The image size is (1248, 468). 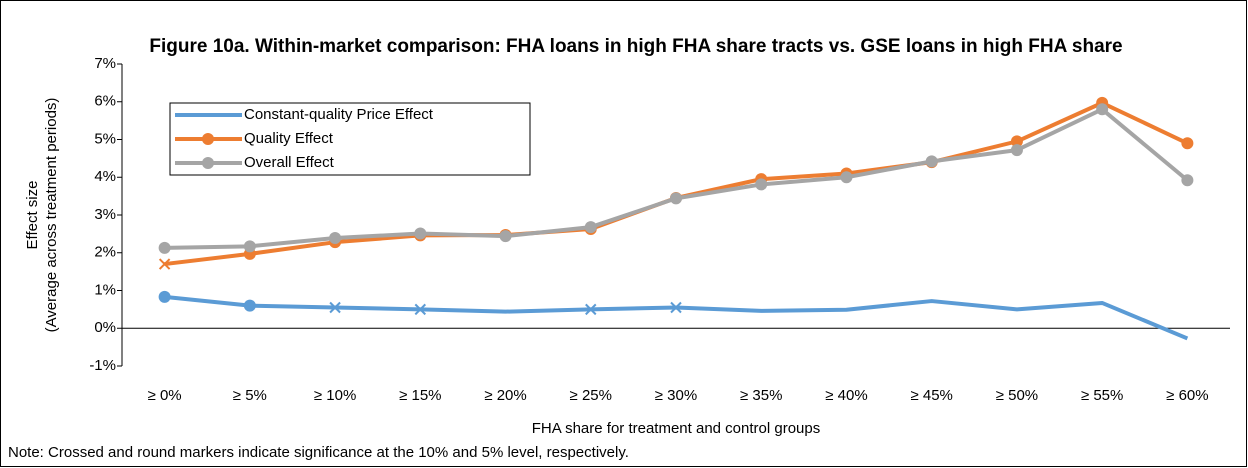 What do you see at coordinates (591, 395) in the screenshot?
I see `x-tick-label: ≥ 25%` at bounding box center [591, 395].